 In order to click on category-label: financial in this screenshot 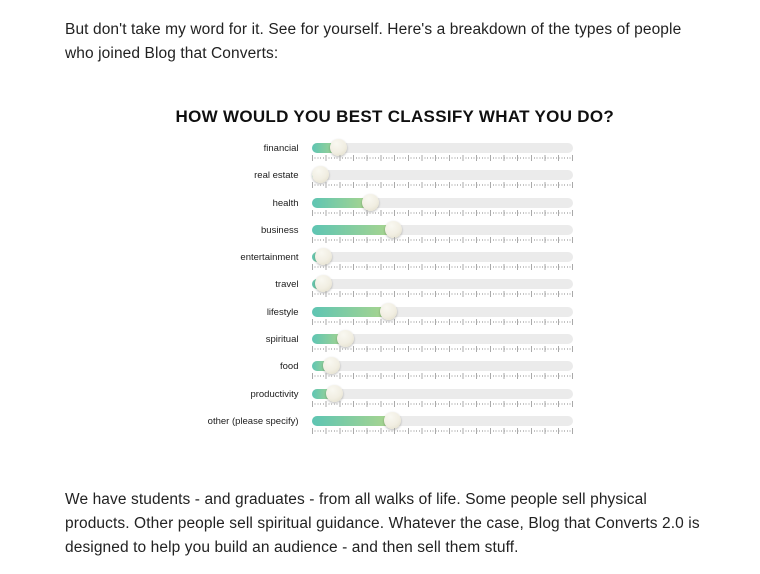, I will do `click(281, 148)`.